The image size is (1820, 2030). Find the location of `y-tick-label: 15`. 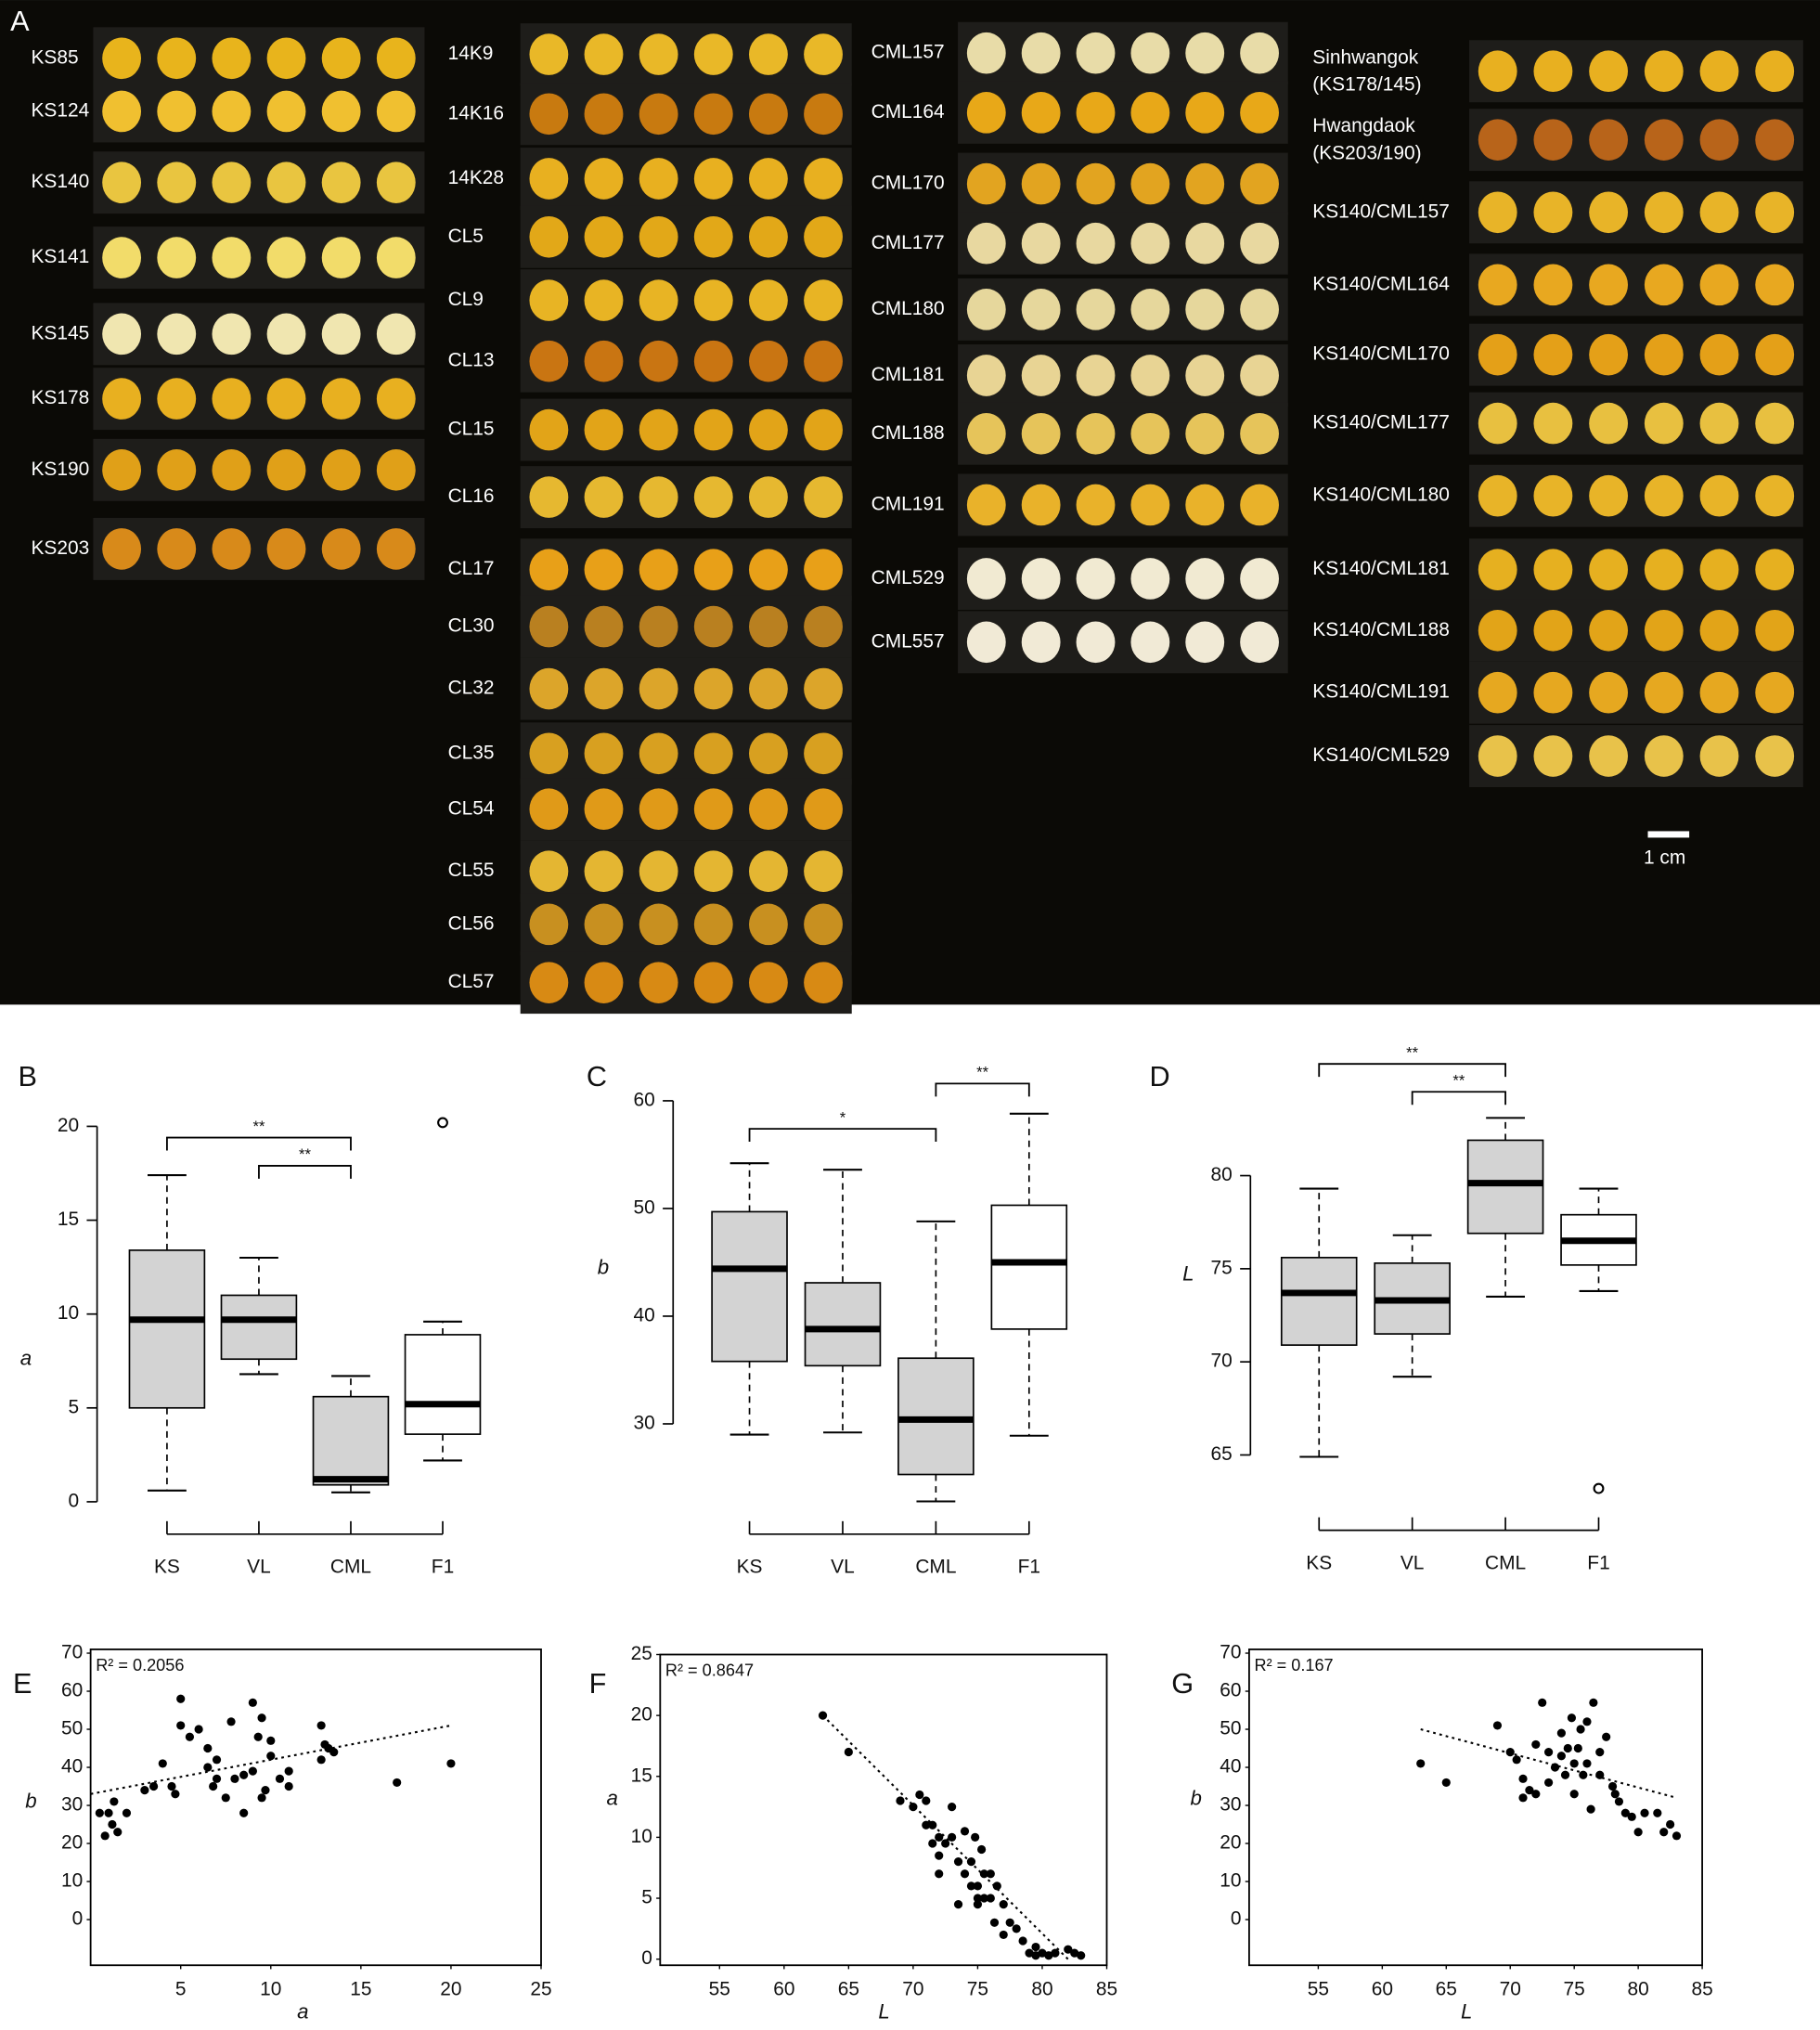

y-tick-label: 15 is located at coordinates (641, 1775).